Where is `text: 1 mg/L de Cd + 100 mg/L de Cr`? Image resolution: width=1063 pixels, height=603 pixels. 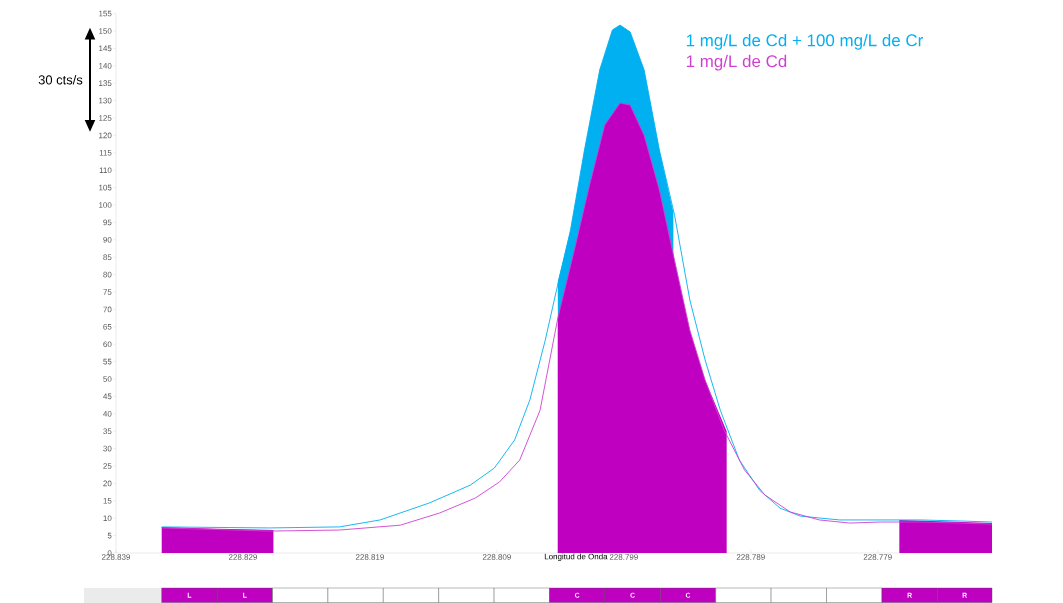 text: 1 mg/L de Cd + 100 mg/L de Cr is located at coordinates (804, 41).